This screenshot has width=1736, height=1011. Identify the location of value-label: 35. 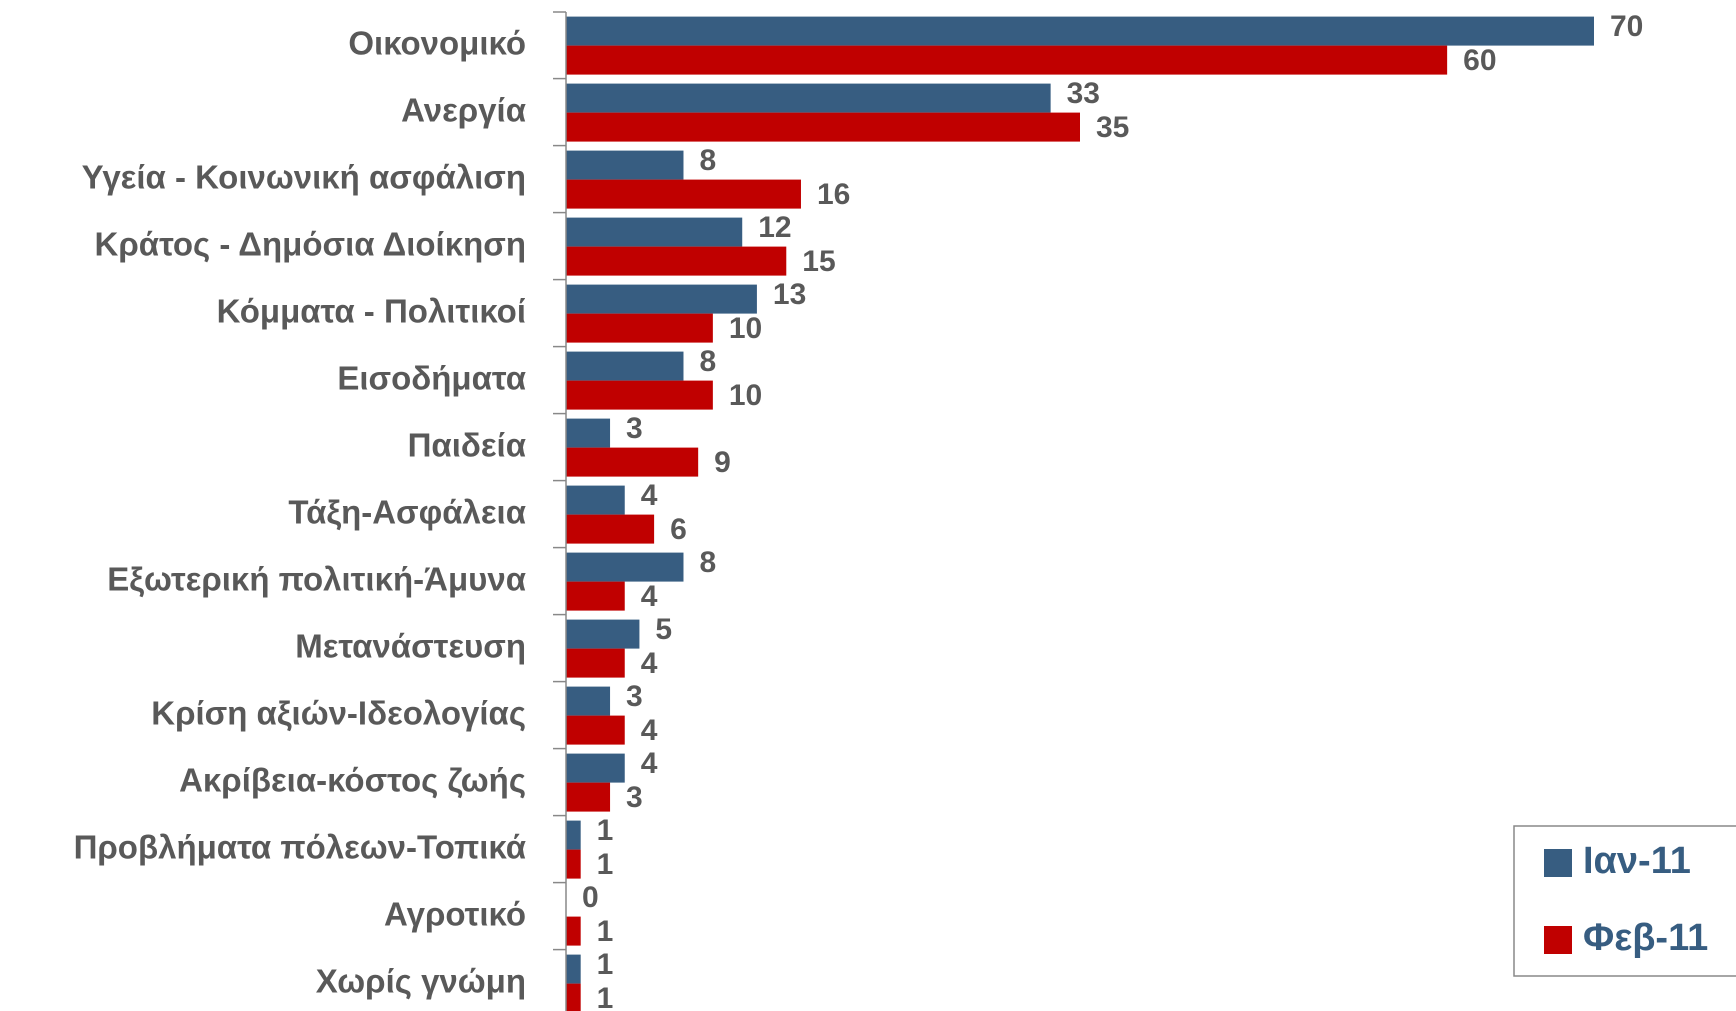
(1112, 127).